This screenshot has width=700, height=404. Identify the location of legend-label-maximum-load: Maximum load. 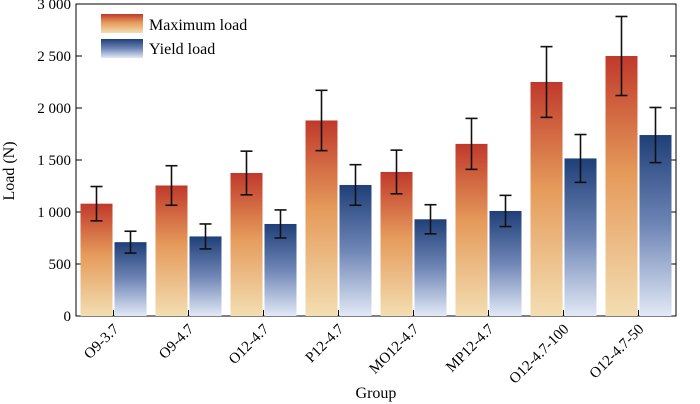
(198, 25).